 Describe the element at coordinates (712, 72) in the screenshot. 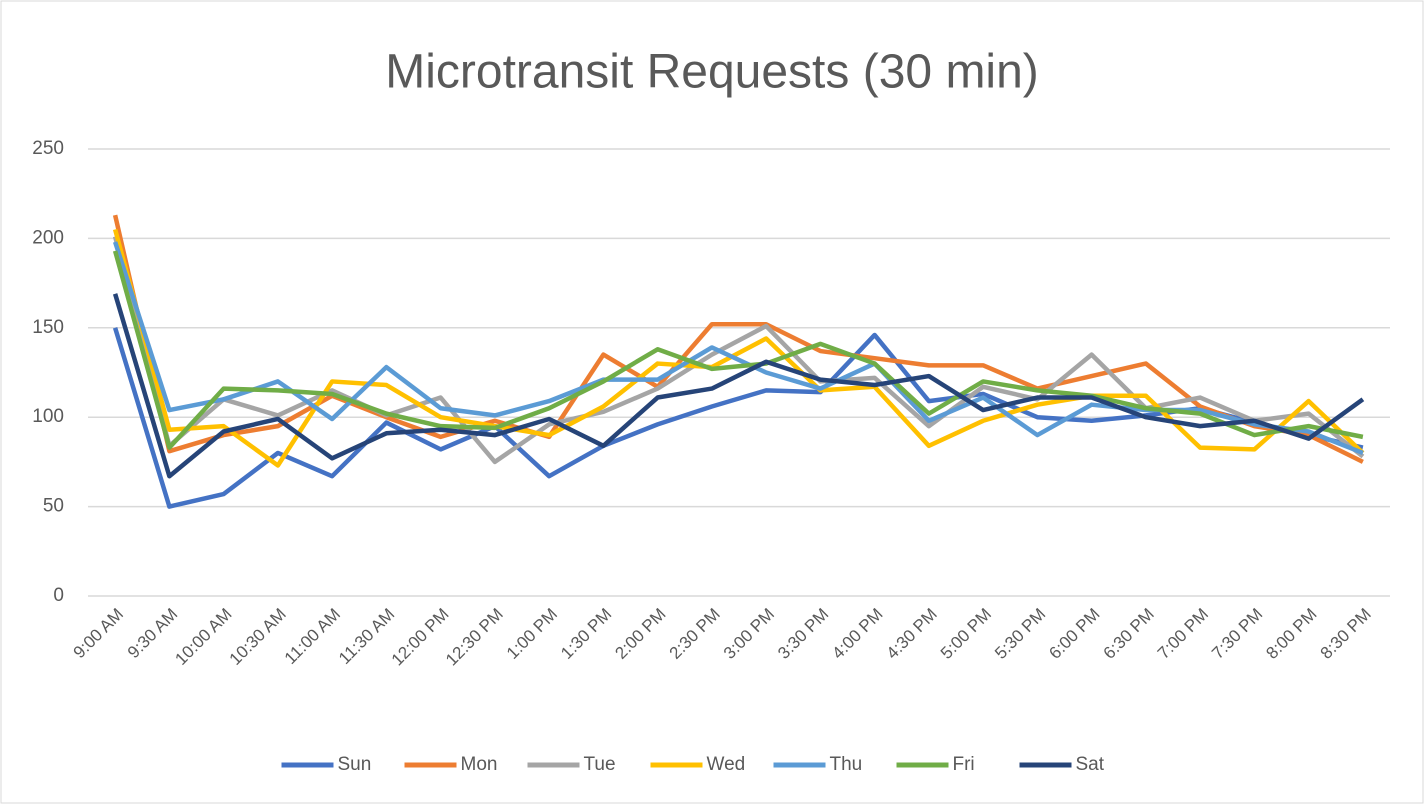

I see `chart-title: Microtransit Requests (30 min)` at that location.